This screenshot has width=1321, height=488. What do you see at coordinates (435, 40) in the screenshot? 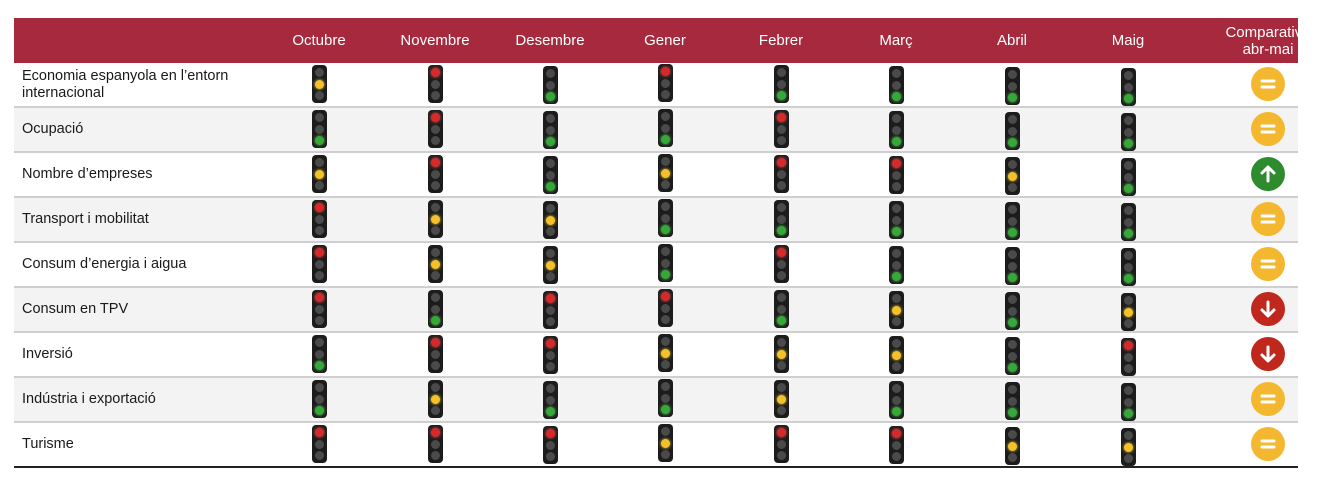
I see `column-header-1: Novembre` at bounding box center [435, 40].